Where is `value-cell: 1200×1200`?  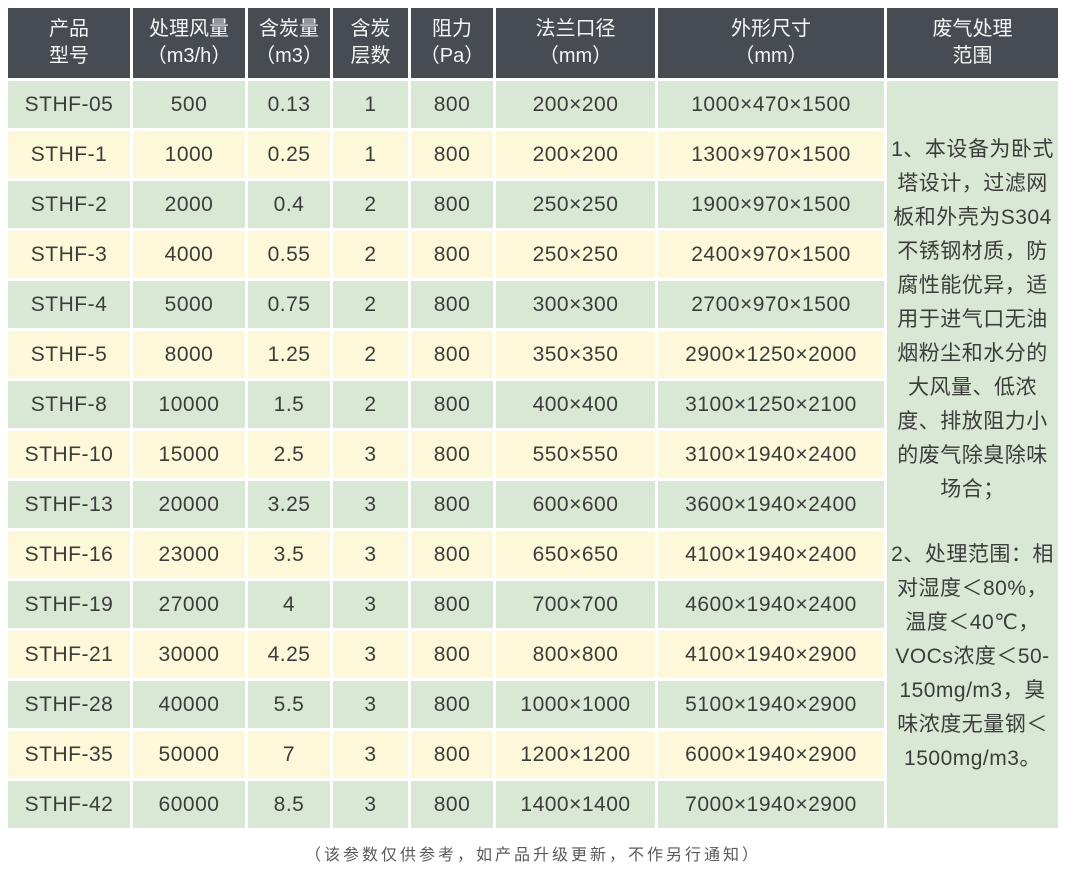 value-cell: 1200×1200 is located at coordinates (575, 754).